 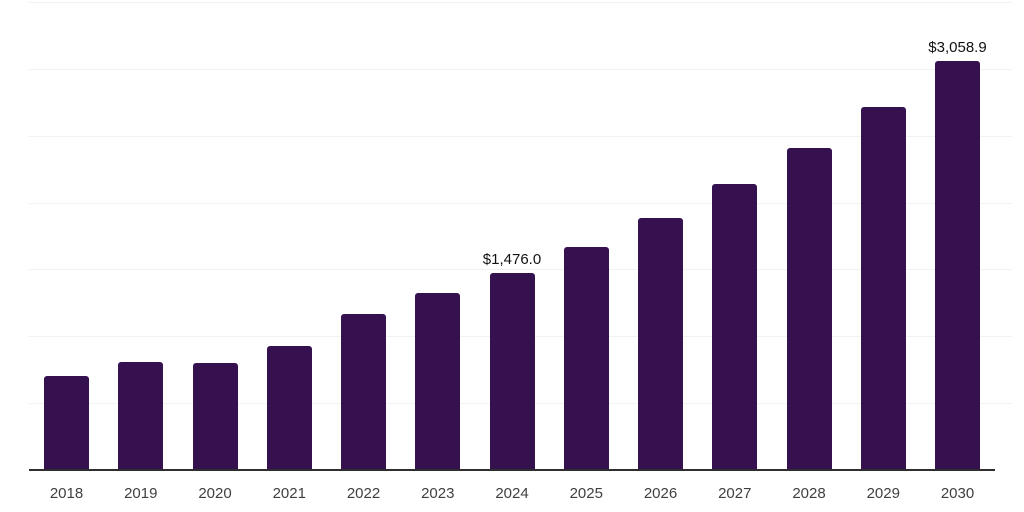 What do you see at coordinates (660, 344) in the screenshot?
I see `bar-2026` at bounding box center [660, 344].